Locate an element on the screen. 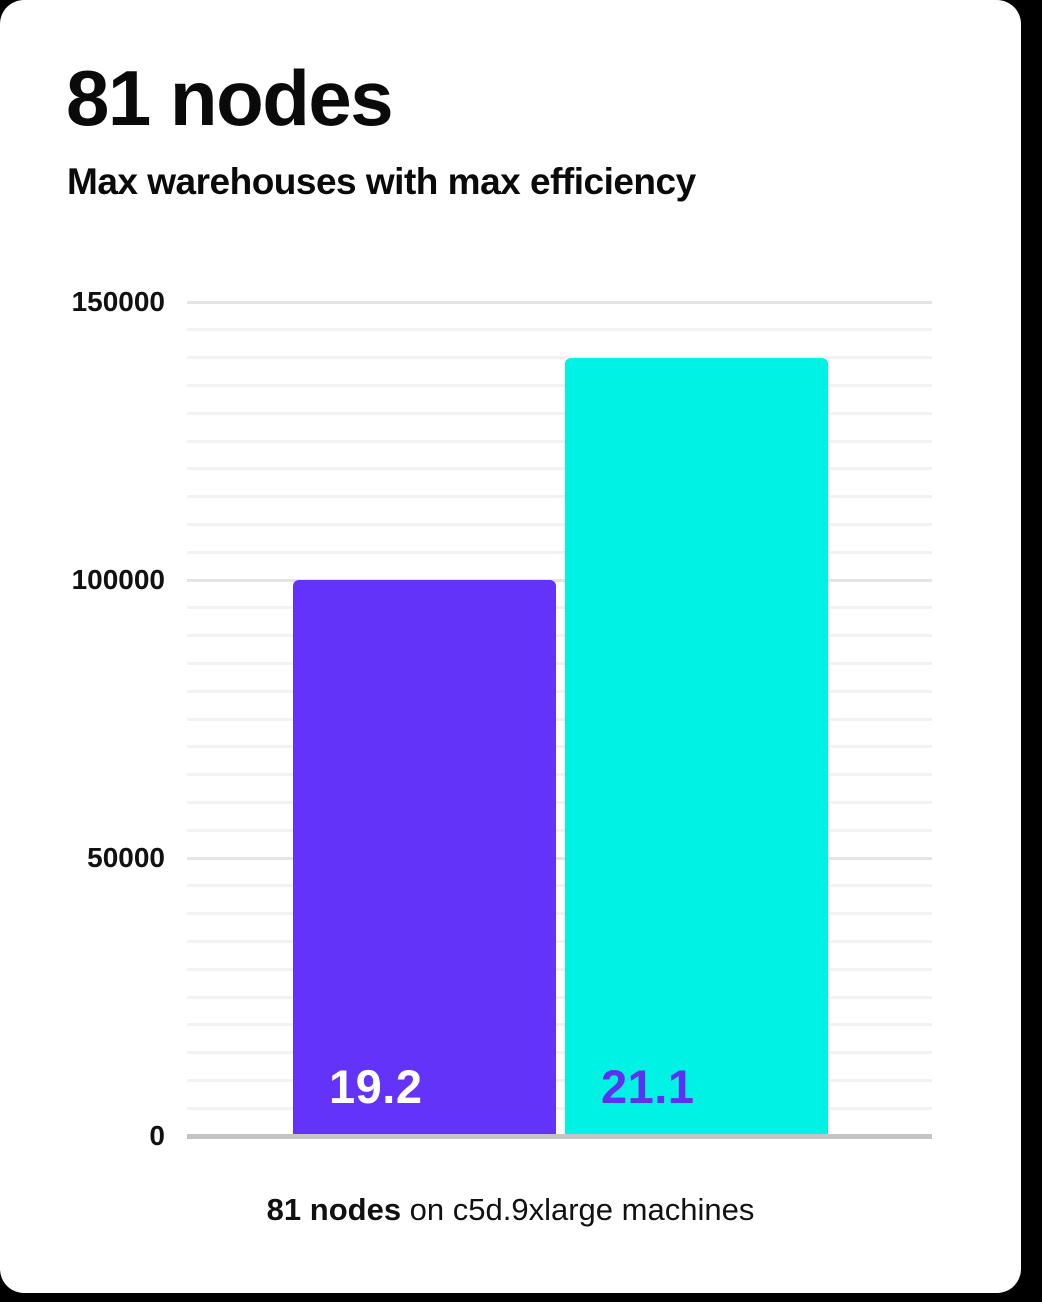  bar-label-19-2: 19.2 is located at coordinates (376, 1086).